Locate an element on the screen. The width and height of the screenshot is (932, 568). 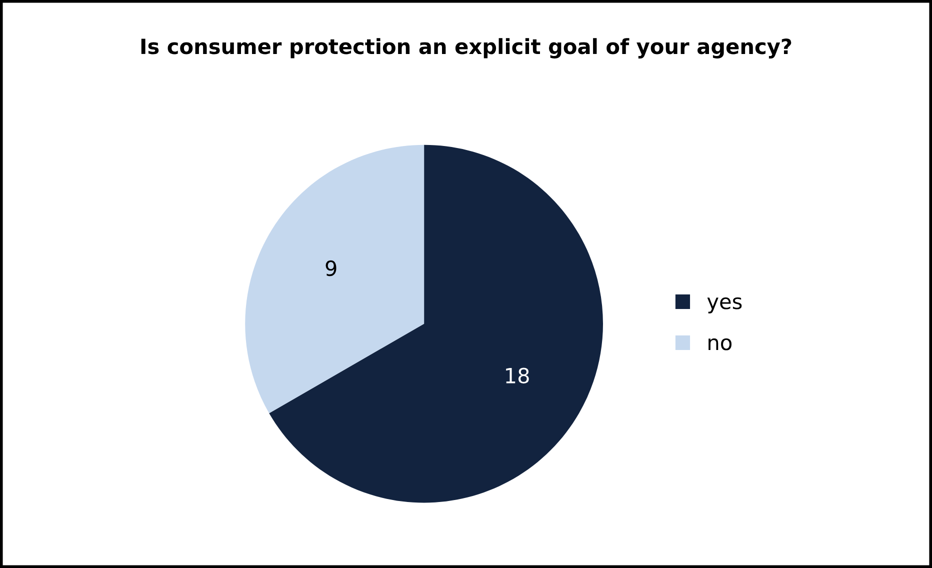
legend-label: yes is located at coordinates (724, 305).